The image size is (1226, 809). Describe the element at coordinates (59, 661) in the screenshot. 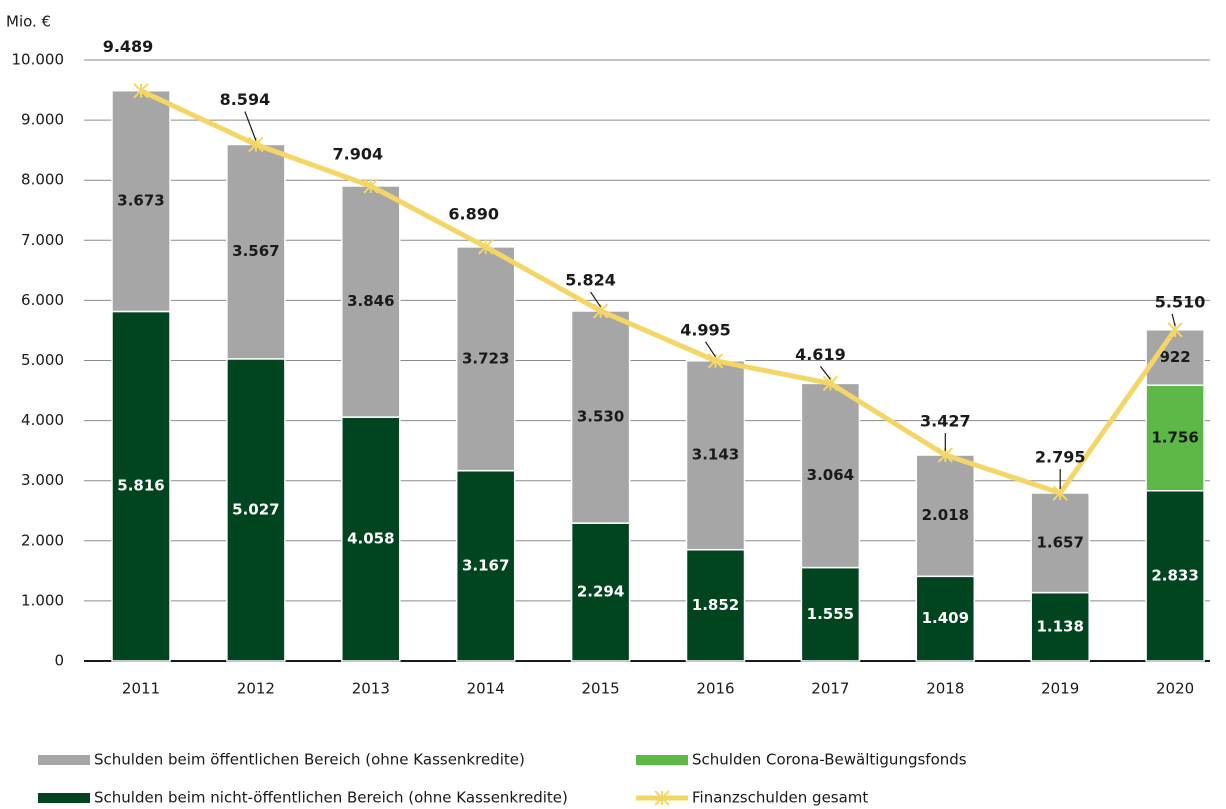

I see `y-tick-label: 0` at that location.